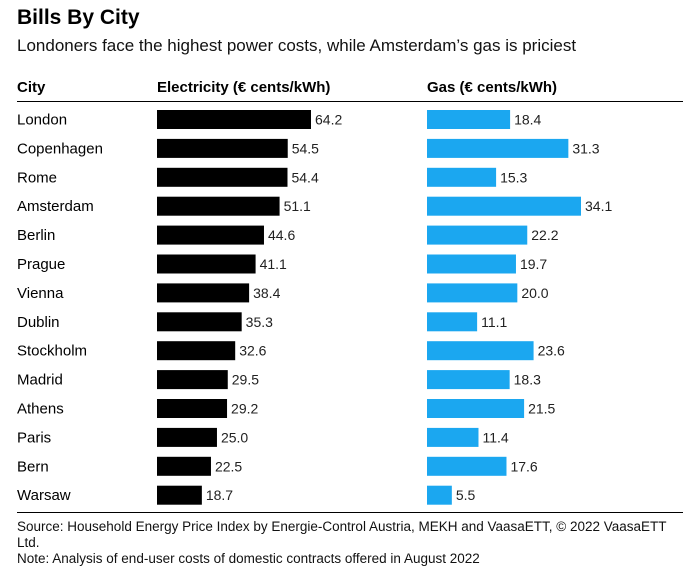 This screenshot has width=700, height=585. I want to click on electricity-value-vienna: 38.4, so click(266, 293).